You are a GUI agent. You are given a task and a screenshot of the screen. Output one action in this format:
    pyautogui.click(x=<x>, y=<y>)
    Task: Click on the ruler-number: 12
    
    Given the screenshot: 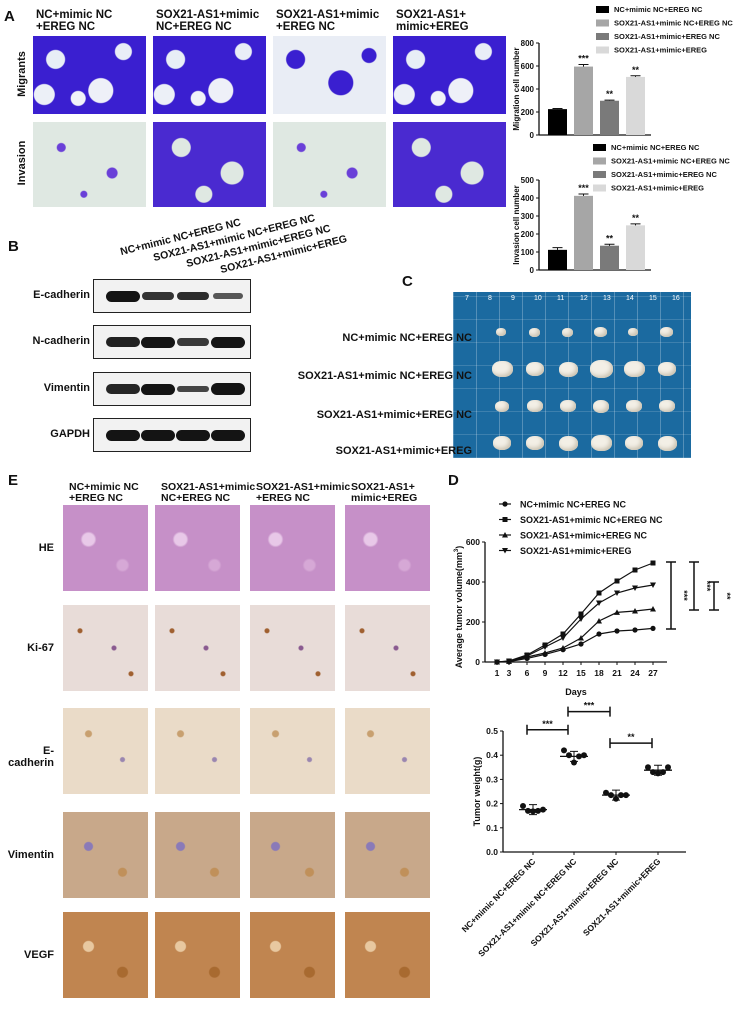 What is the action you would take?
    pyautogui.click(x=584, y=298)
    